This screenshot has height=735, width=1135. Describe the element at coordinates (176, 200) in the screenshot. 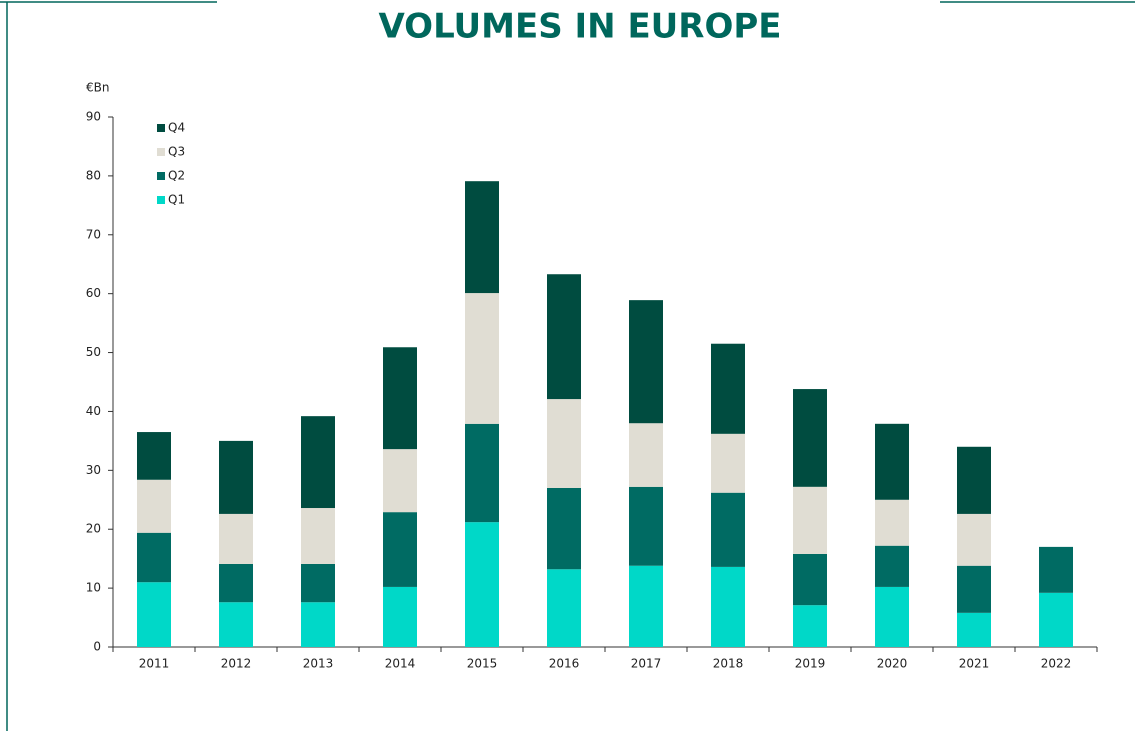

I see `legend-label: Q1` at that location.